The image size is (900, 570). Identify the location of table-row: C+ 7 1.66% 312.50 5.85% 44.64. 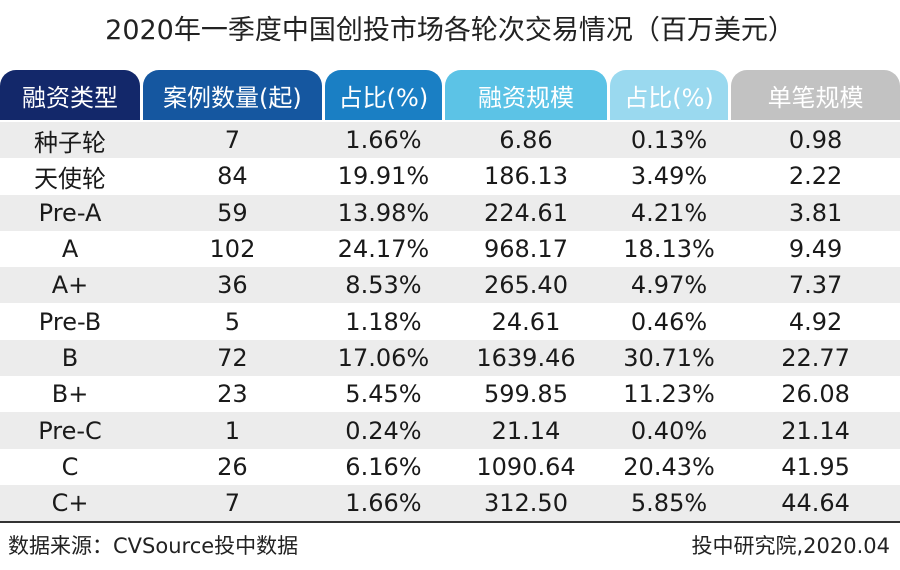
(450, 503).